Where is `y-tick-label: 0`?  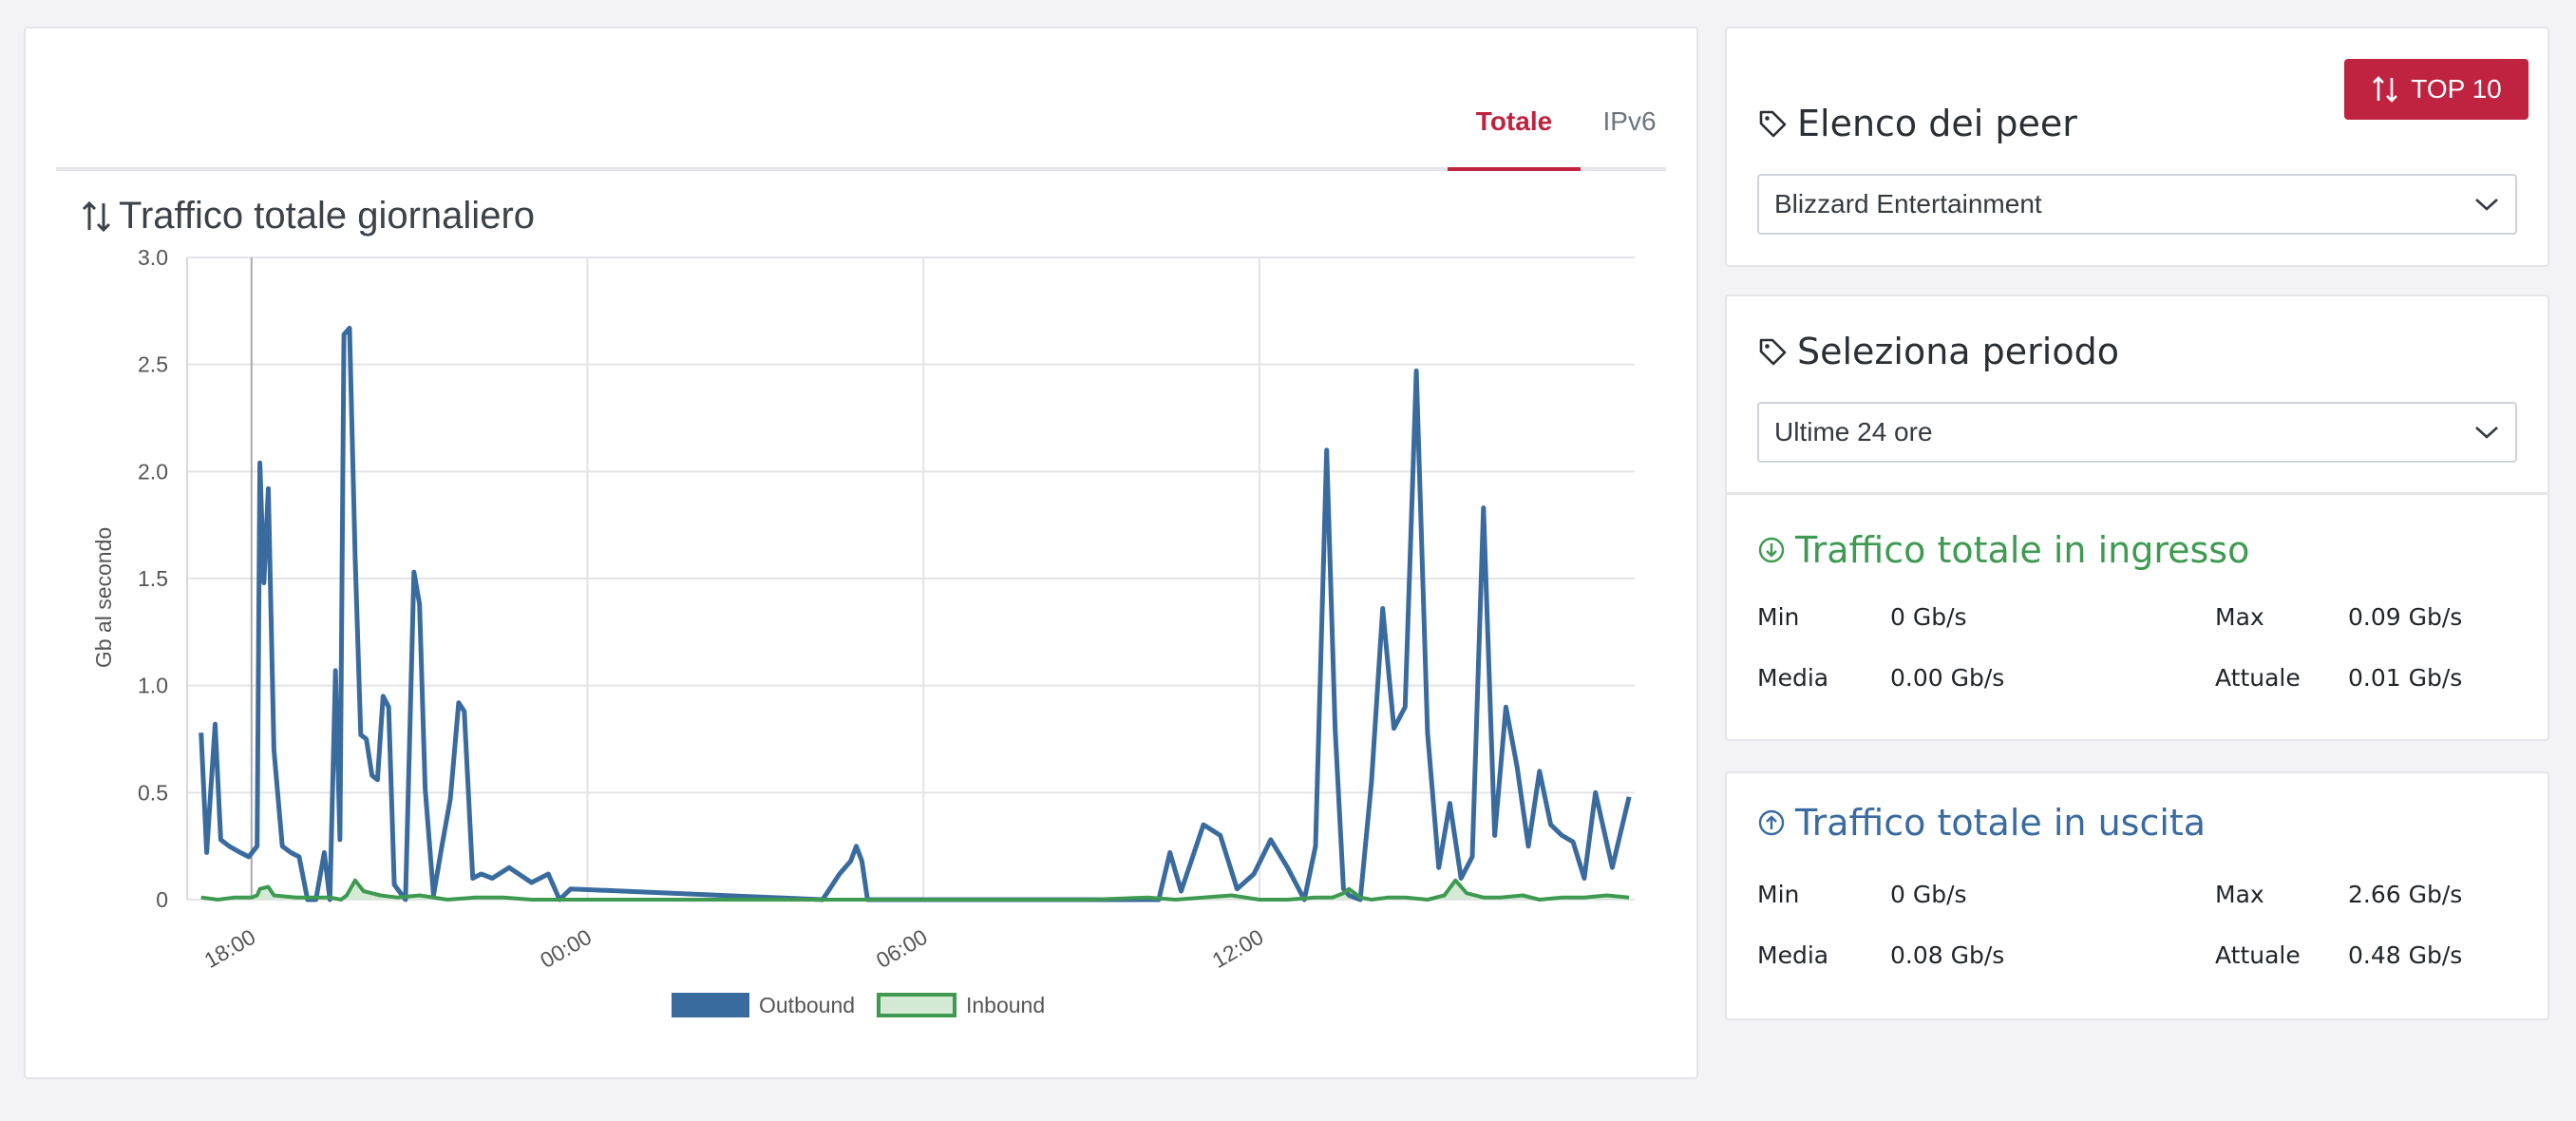 y-tick-label: 0 is located at coordinates (162, 899).